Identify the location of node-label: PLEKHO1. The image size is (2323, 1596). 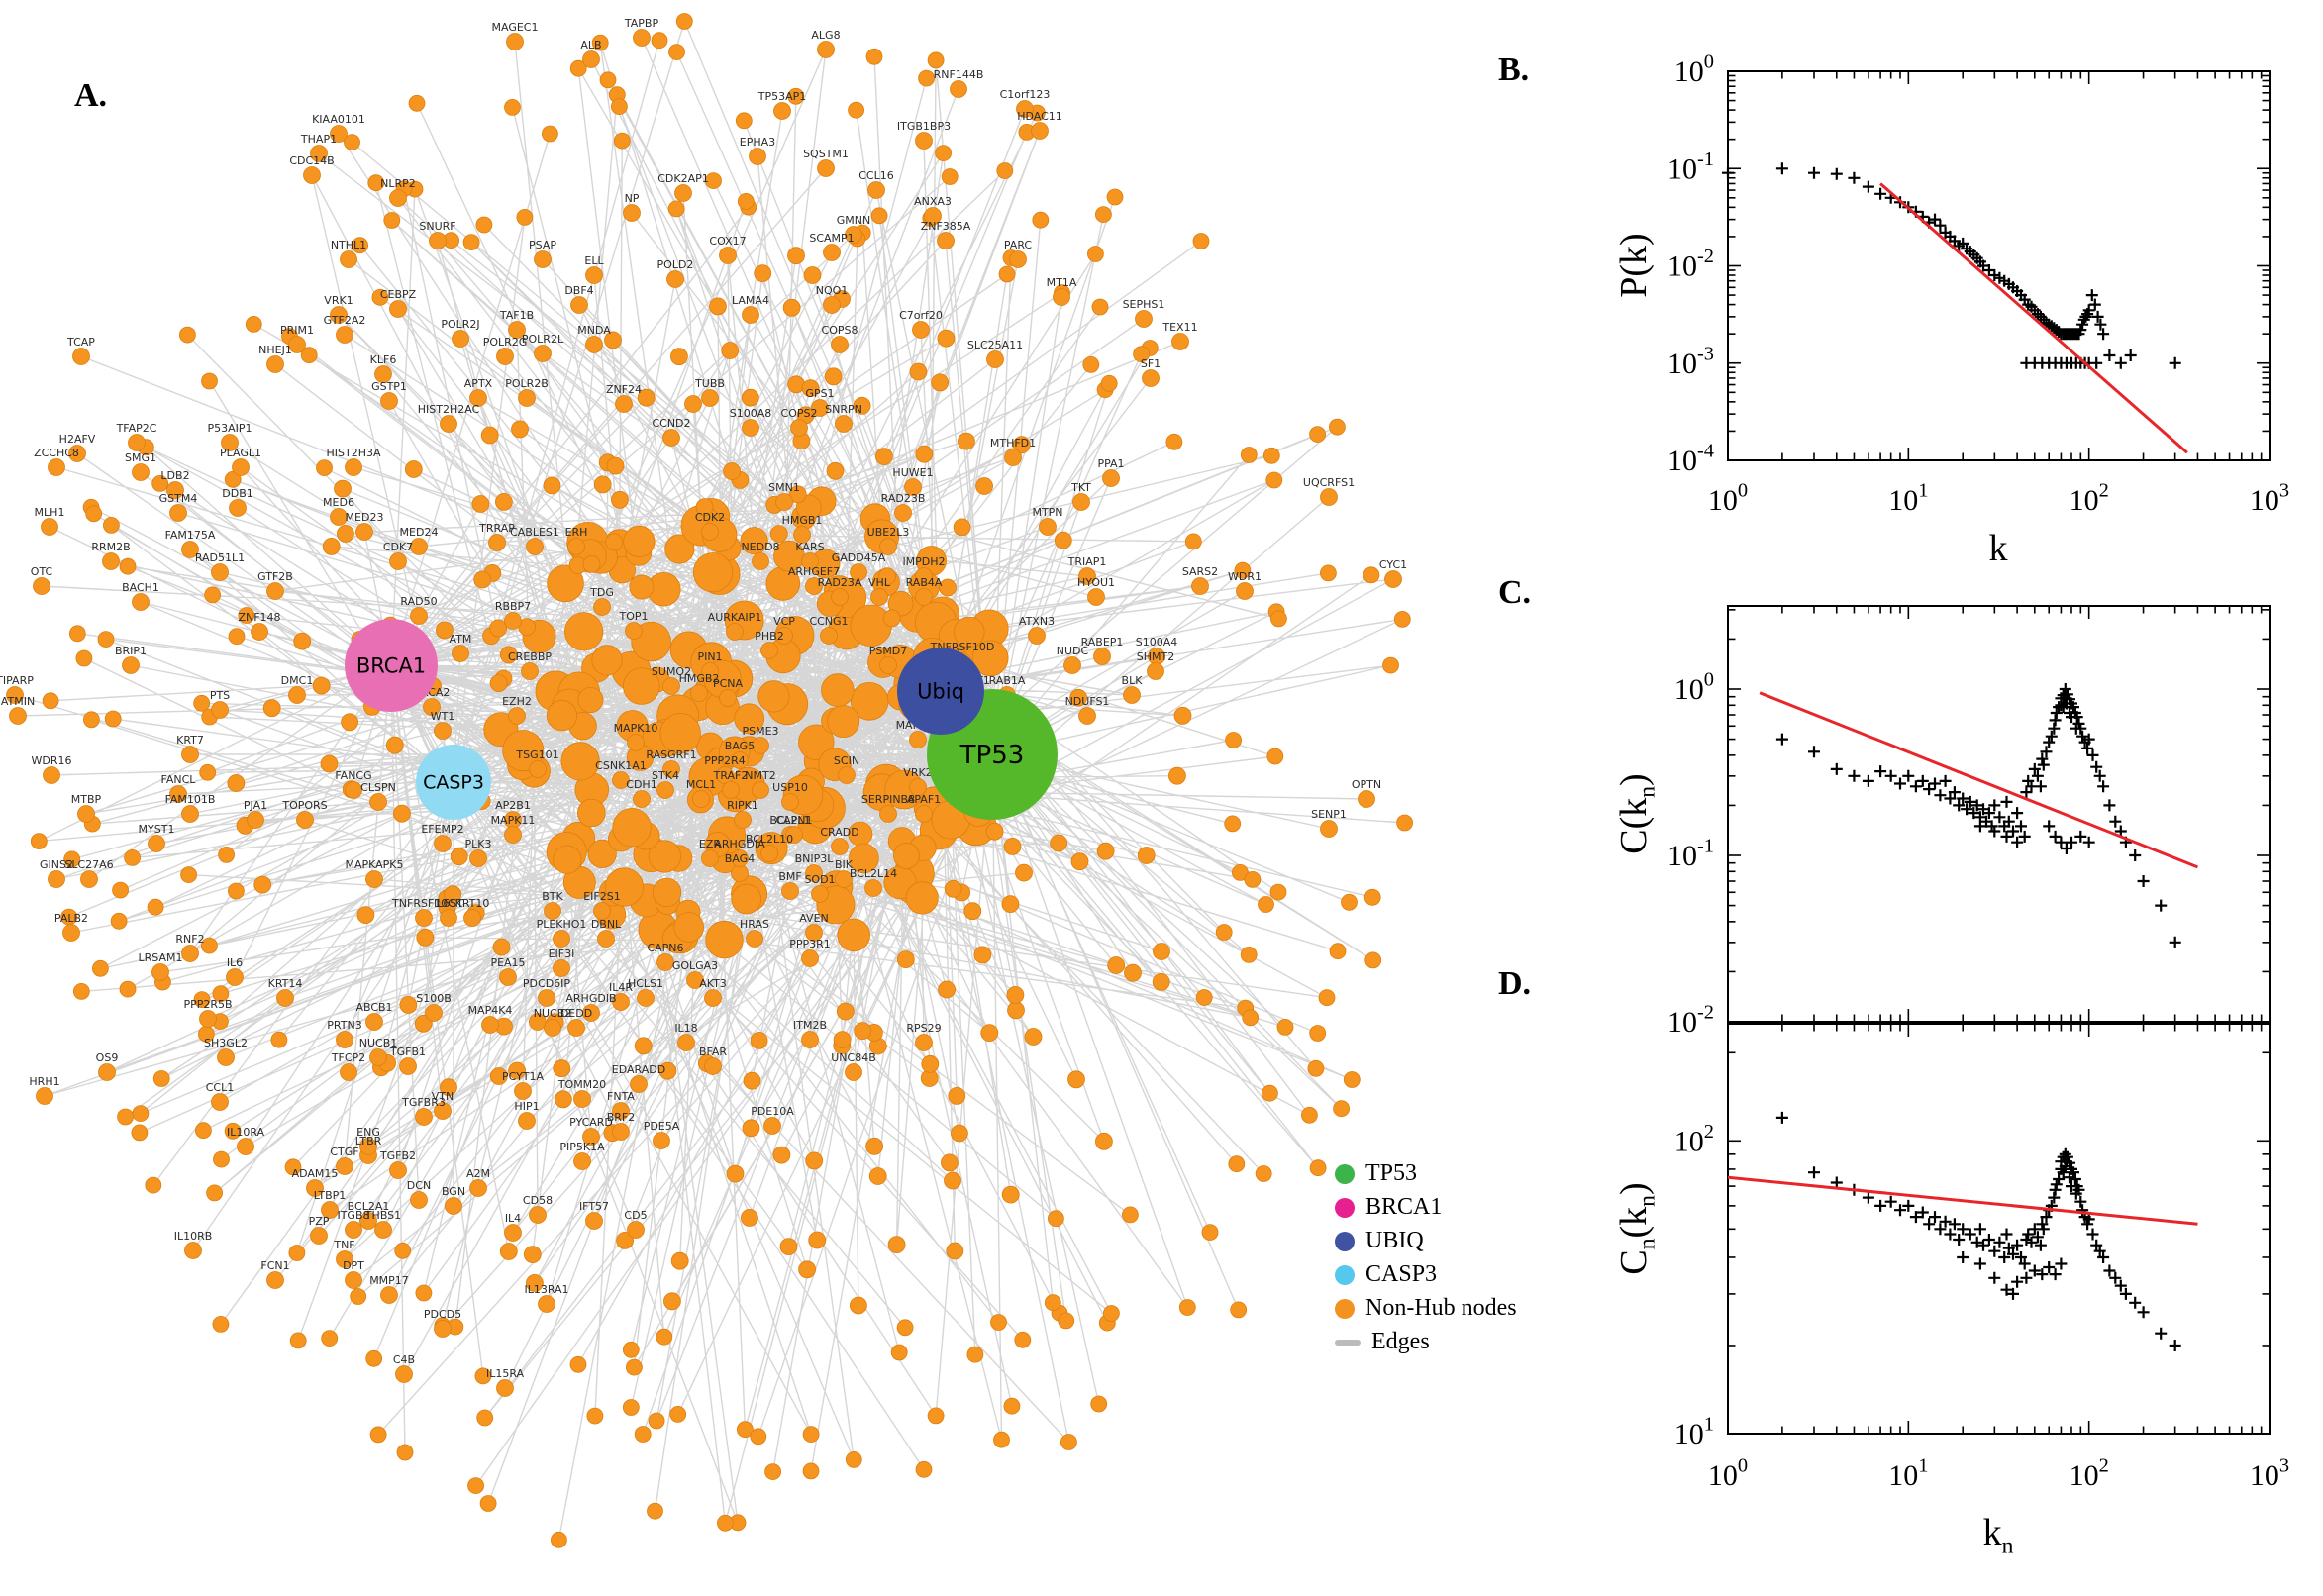
(562, 924).